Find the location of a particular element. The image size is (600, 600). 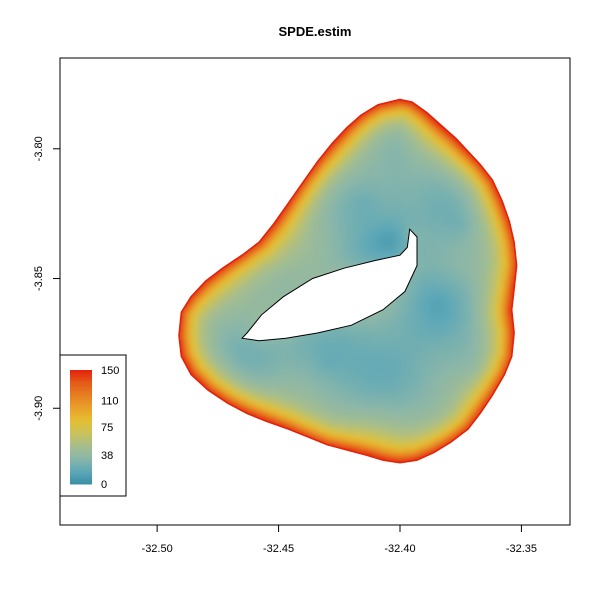

x-axis: -32.50 -32.45 -32.40 -32.35 is located at coordinates (339, 539).